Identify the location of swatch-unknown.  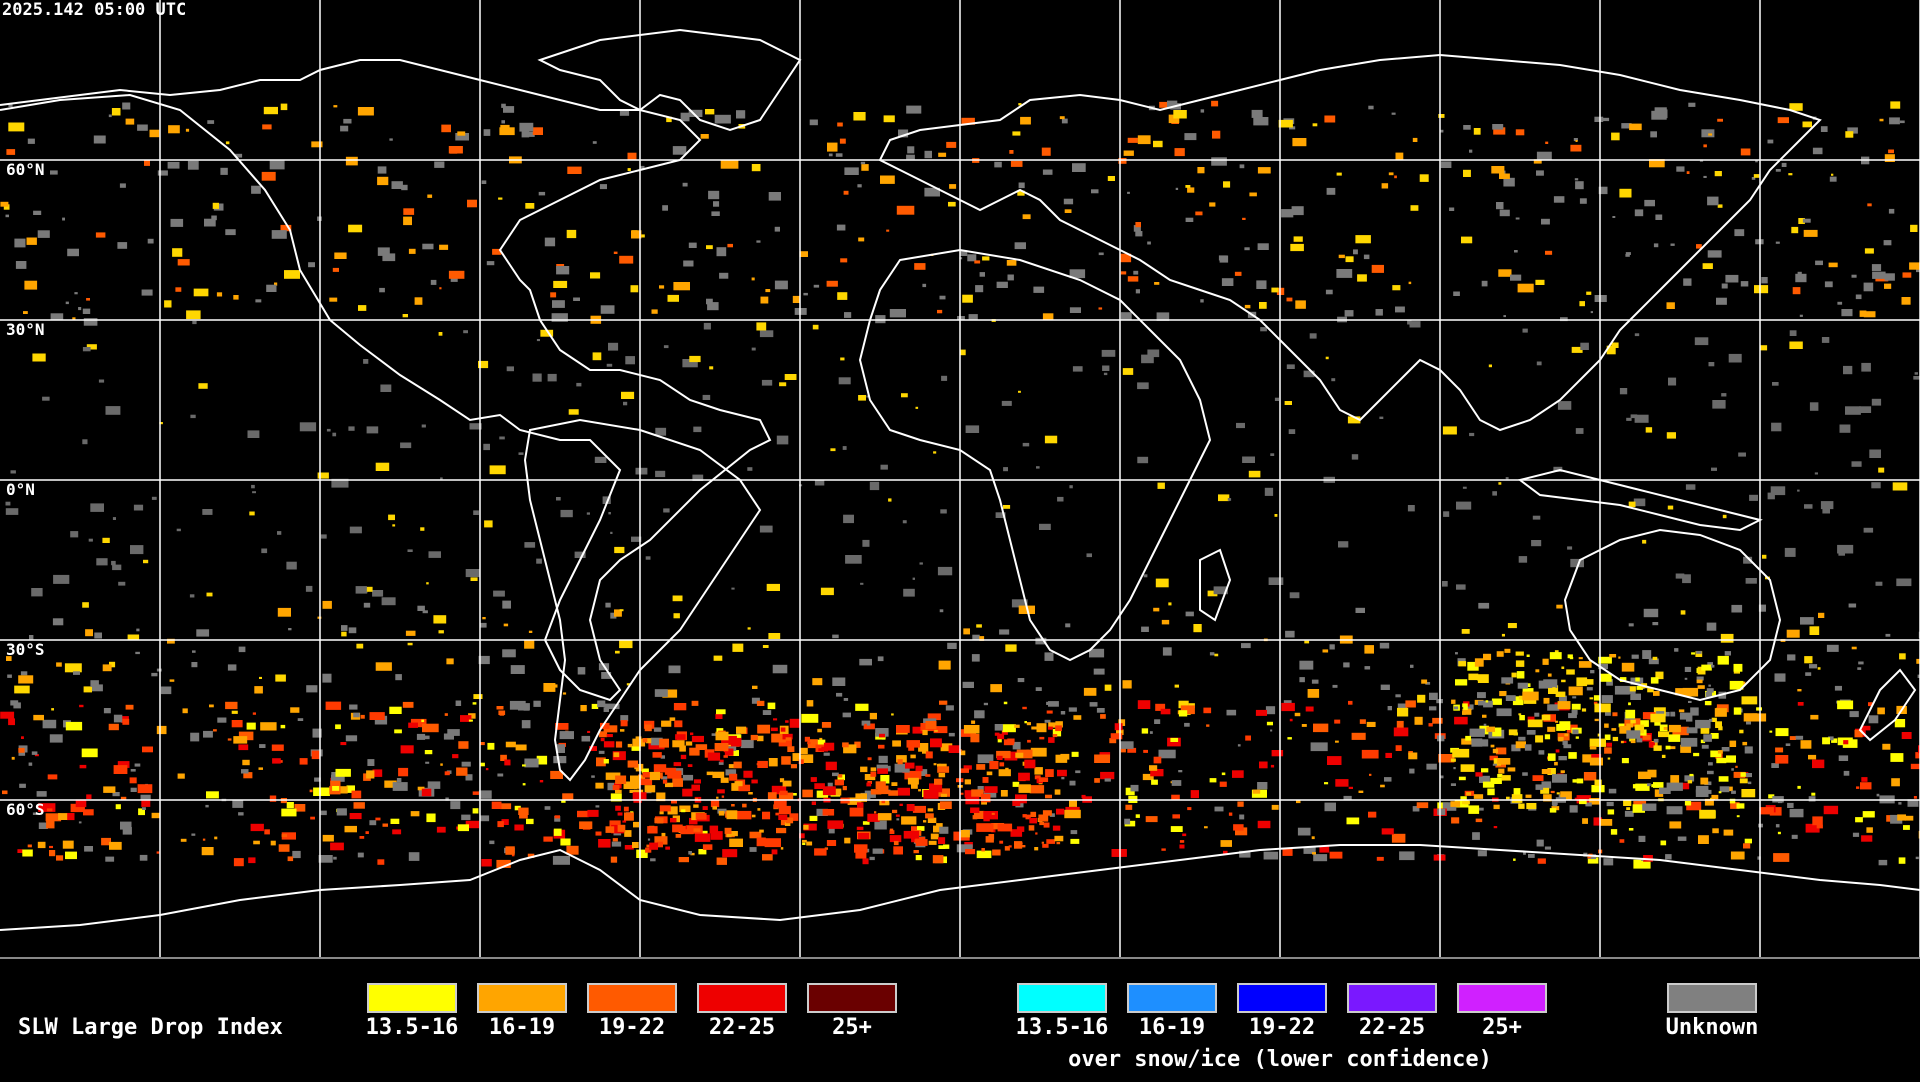
(1712, 998).